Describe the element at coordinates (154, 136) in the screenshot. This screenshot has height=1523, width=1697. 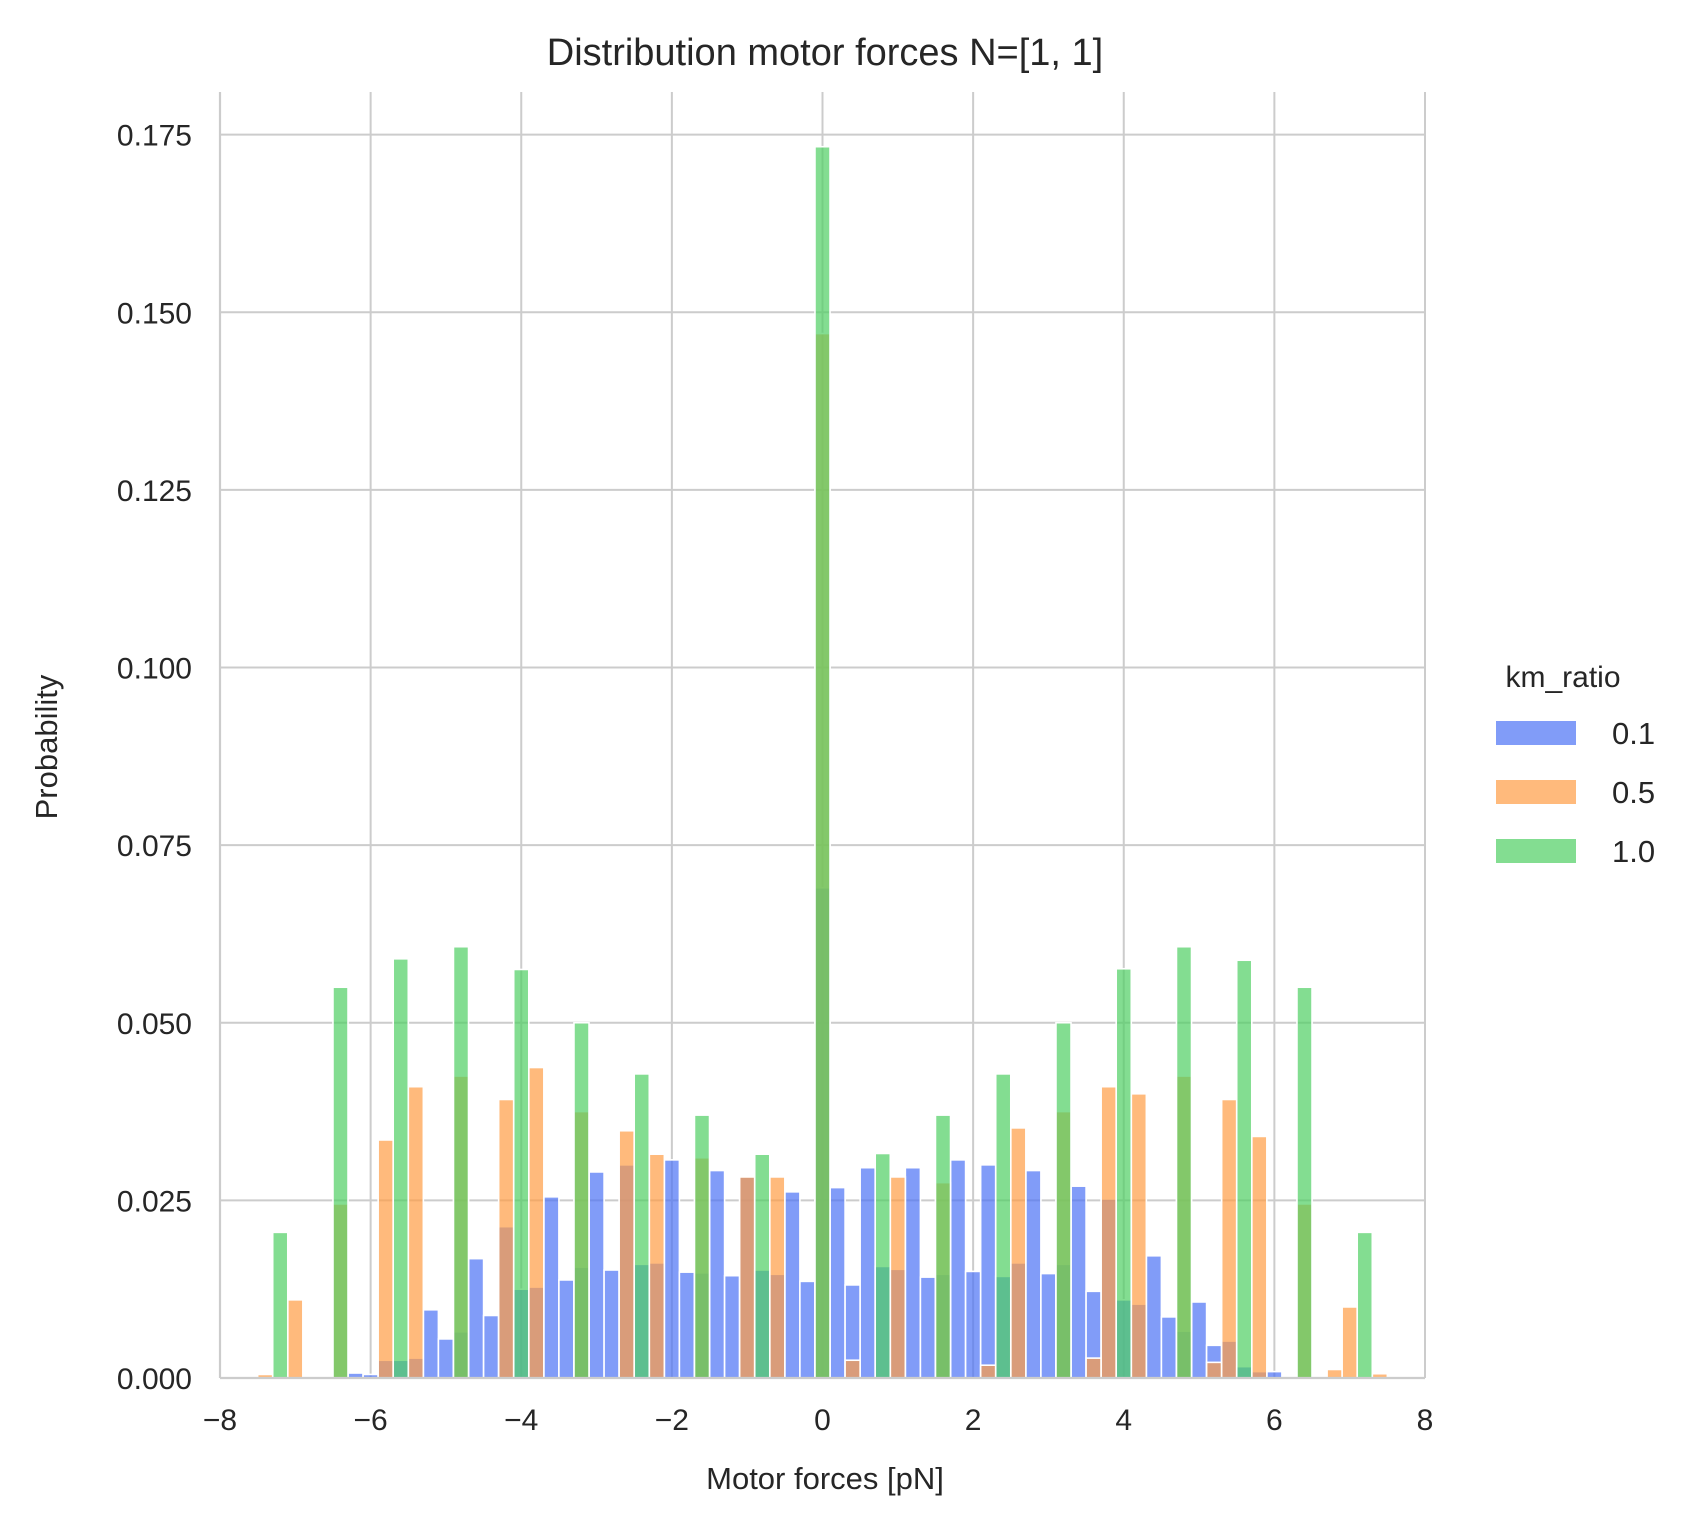
I see `y-tick-label: 0.175` at that location.